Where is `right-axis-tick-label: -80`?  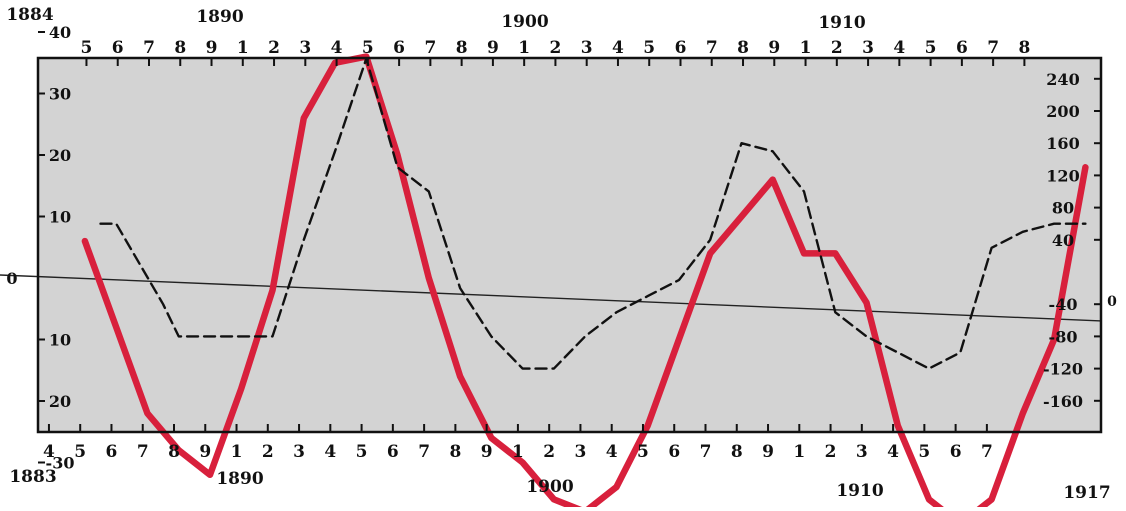
right-axis-tick-label: -80 is located at coordinates (1063, 336).